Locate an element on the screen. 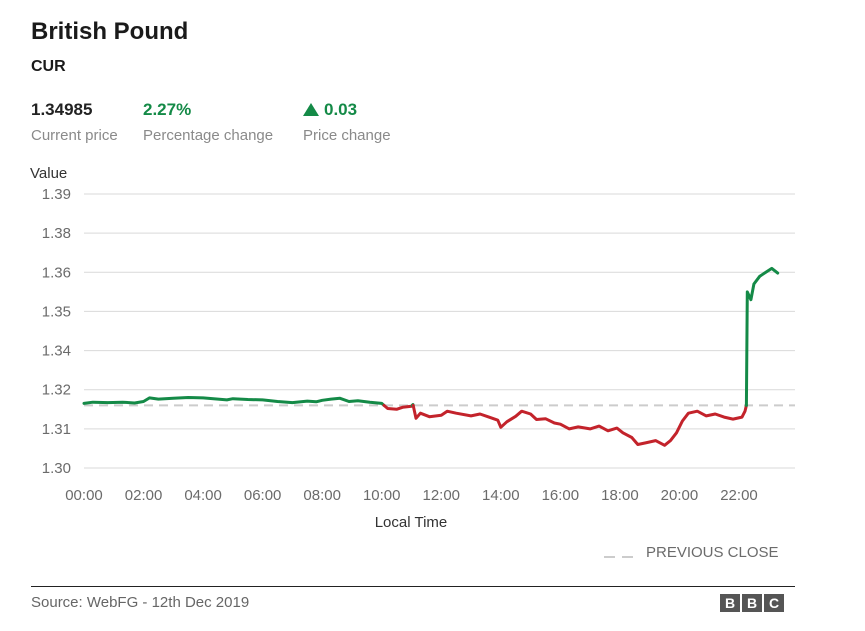 The height and width of the screenshot is (631, 865). current-price-stat: 1.34985 Current price is located at coordinates (74, 122).